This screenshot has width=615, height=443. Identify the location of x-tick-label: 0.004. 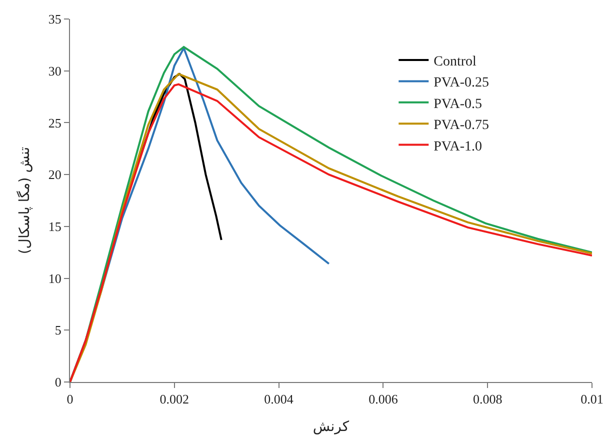
(279, 399).